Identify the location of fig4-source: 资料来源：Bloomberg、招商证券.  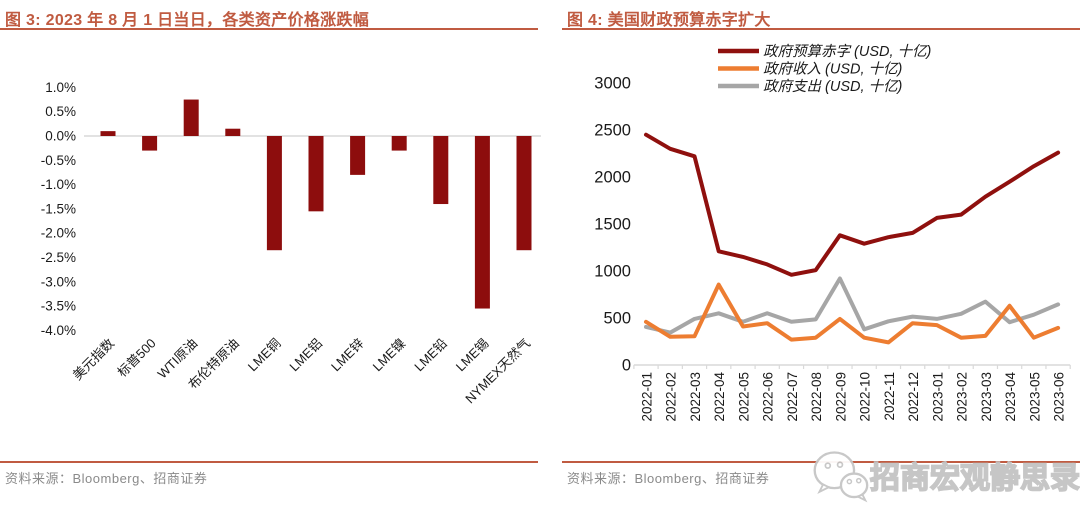
(668, 478).